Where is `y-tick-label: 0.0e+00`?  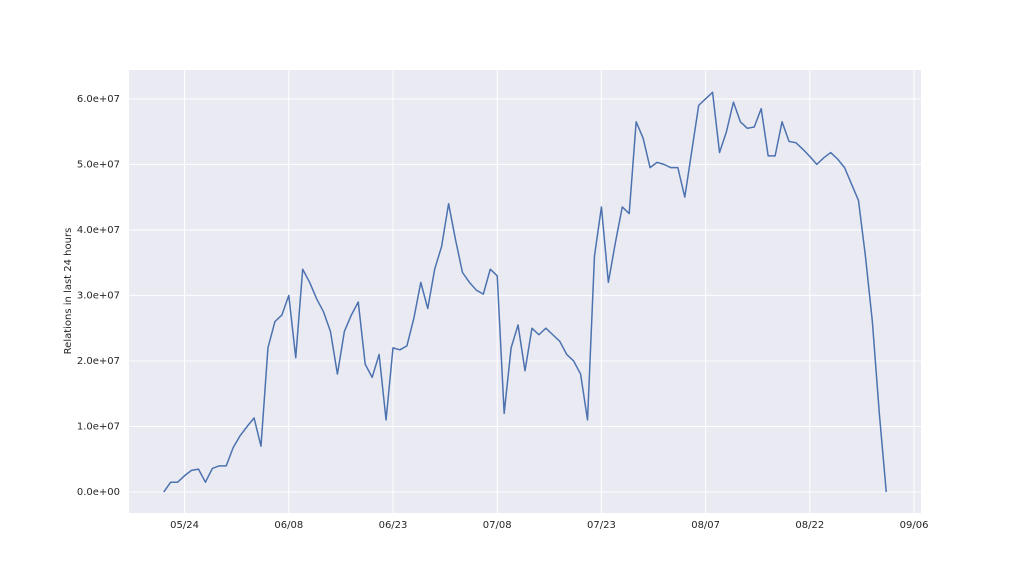 y-tick-label: 0.0e+00 is located at coordinates (98, 492).